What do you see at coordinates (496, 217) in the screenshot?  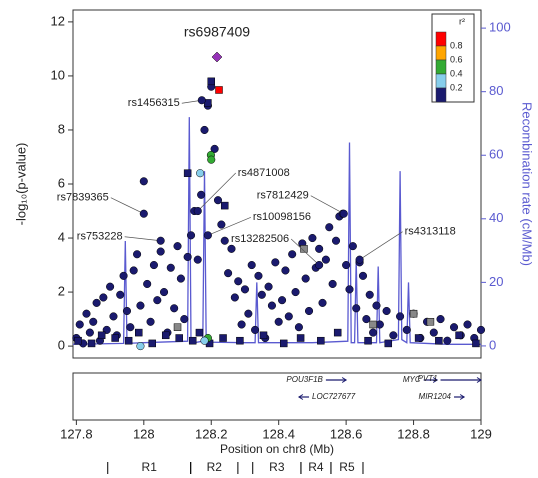 I see `y2-tick-label: 40` at bounding box center [496, 217].